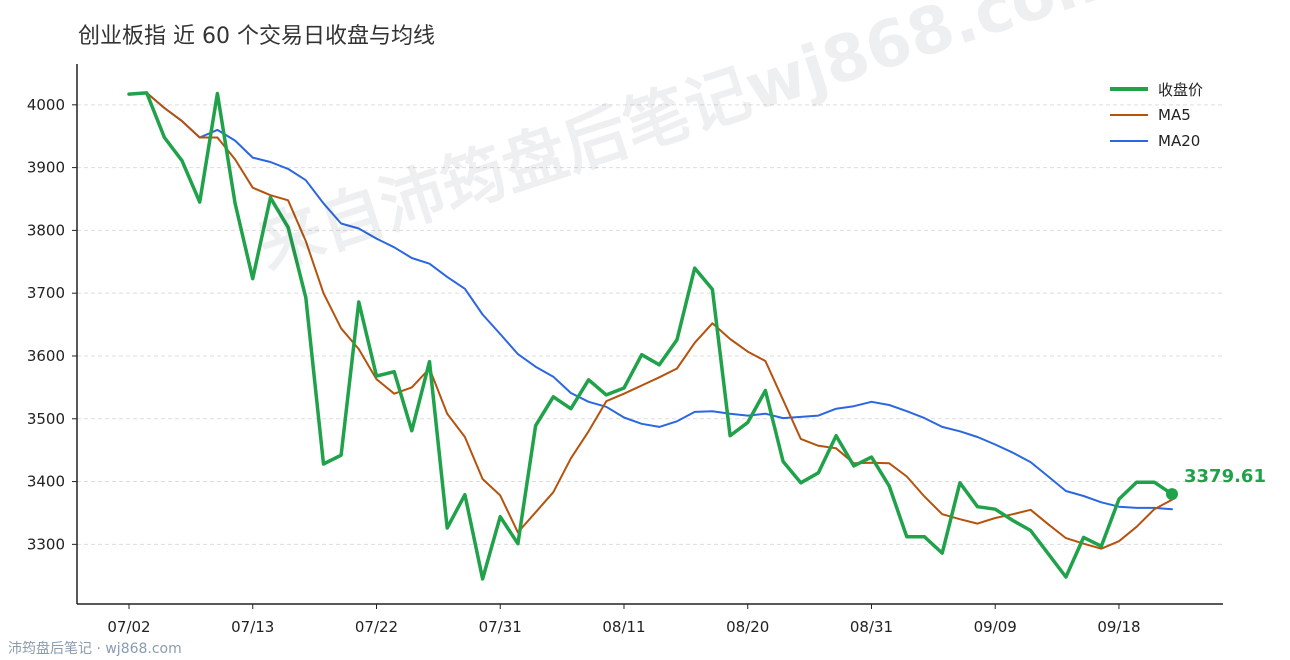 Image resolution: width=1290 pixels, height=660 pixels. I want to click on y-tick-label: 3600, so click(46, 356).